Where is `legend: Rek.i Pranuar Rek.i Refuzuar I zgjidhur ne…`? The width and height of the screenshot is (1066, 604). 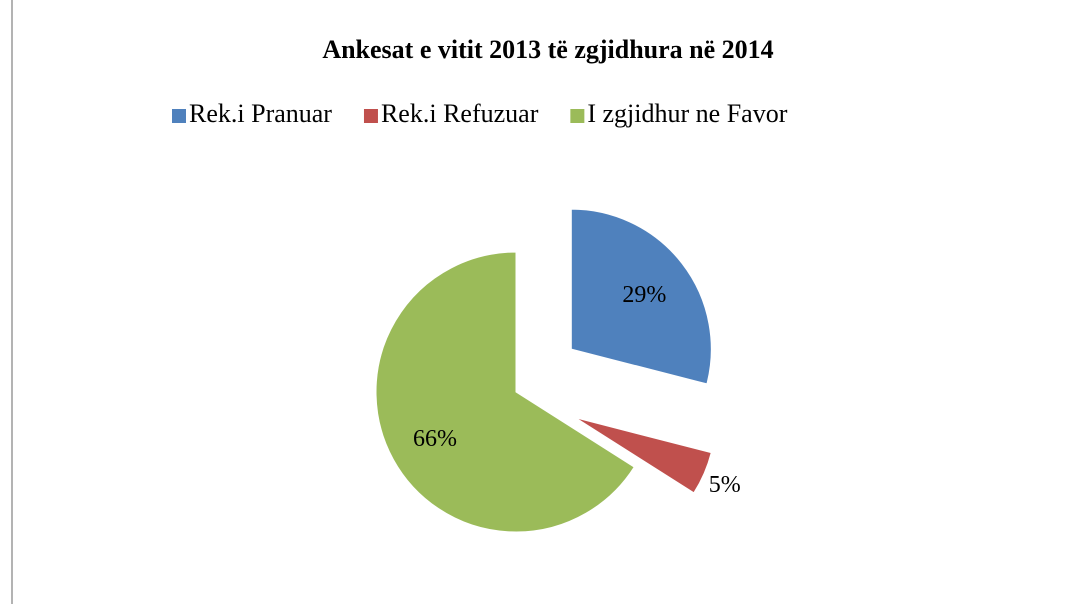 legend: Rek.i Pranuar Rek.i Refuzuar I zgjidhur ne… is located at coordinates (480, 113).